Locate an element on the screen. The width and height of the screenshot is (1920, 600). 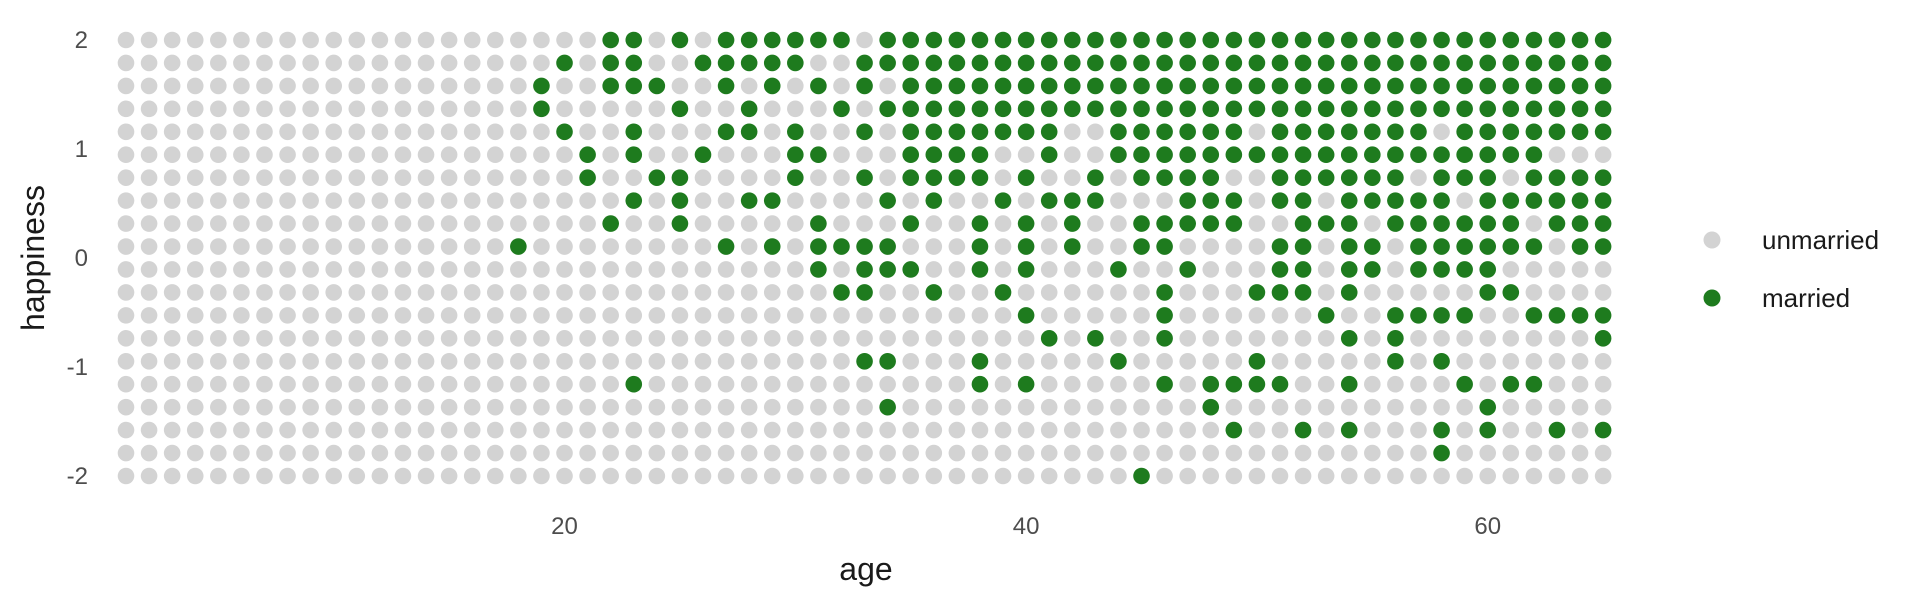
y-axis-ticks: -2 -1 0 1 2 is located at coordinates (77, 258).